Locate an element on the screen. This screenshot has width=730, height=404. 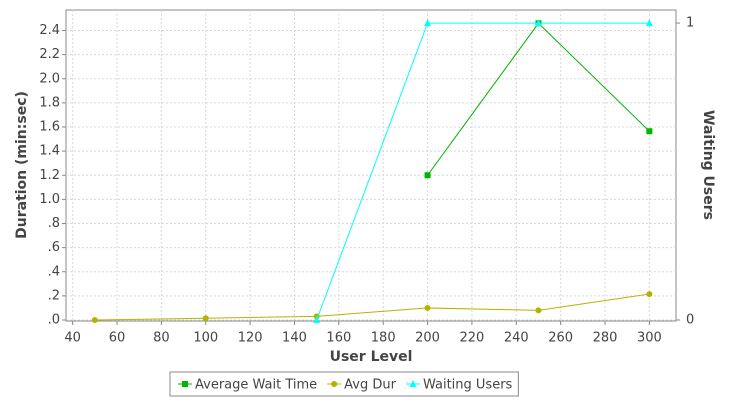
y-axis-label: Duration (min:sec) is located at coordinates (22, 165).